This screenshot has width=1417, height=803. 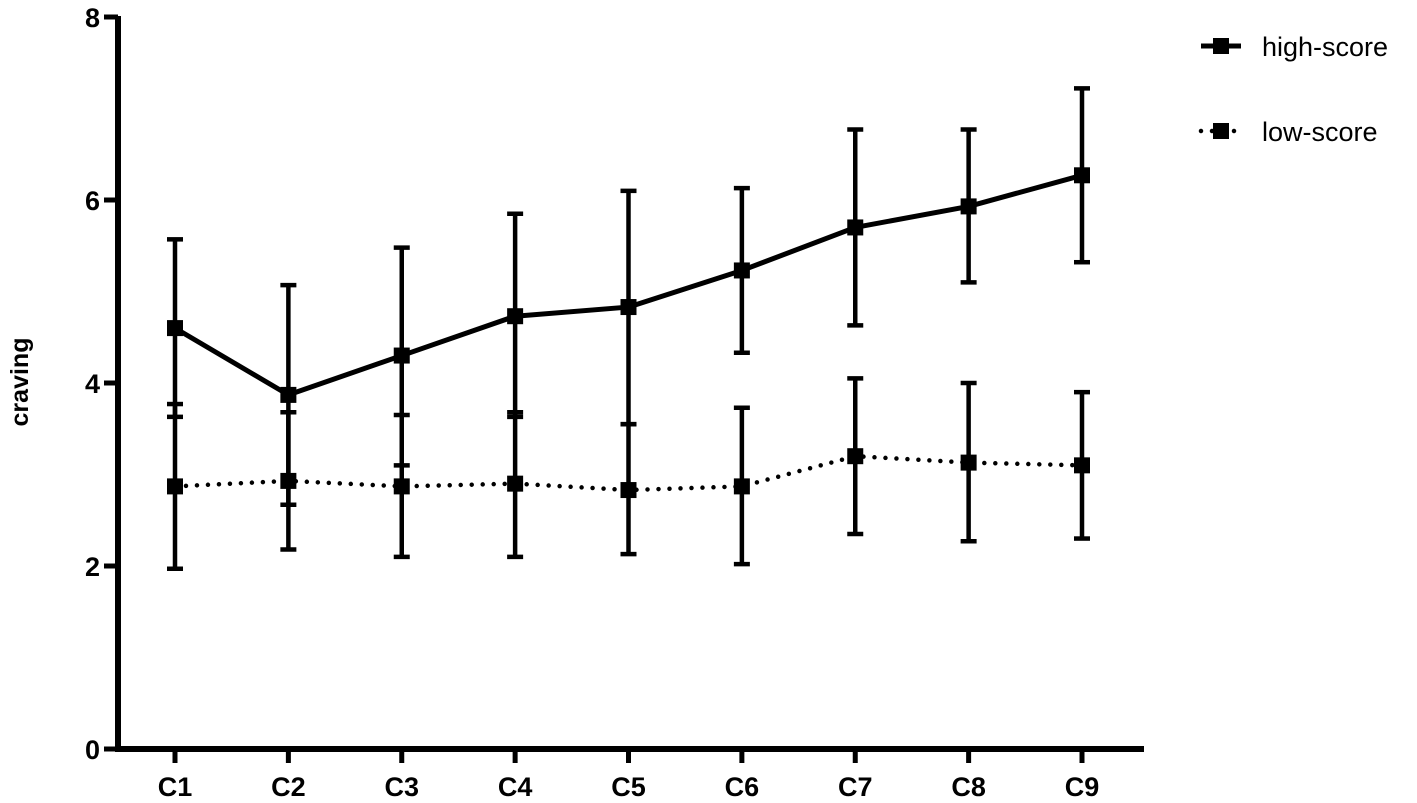 I want to click on y-axis-label: craving, so click(x=20, y=382).